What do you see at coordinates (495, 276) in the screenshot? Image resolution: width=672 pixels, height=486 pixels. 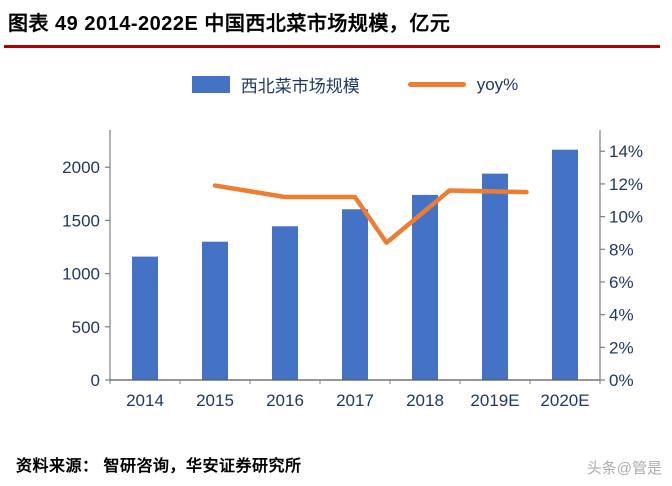 I see `bar-2019E` at bounding box center [495, 276].